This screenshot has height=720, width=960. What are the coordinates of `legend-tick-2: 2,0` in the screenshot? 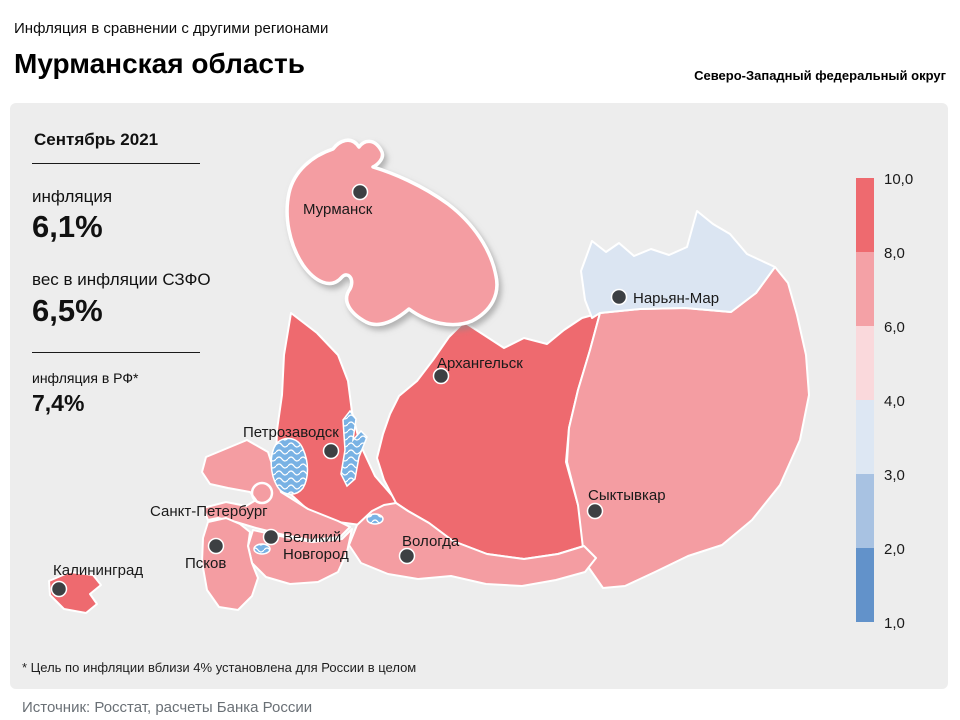 It's located at (894, 549).